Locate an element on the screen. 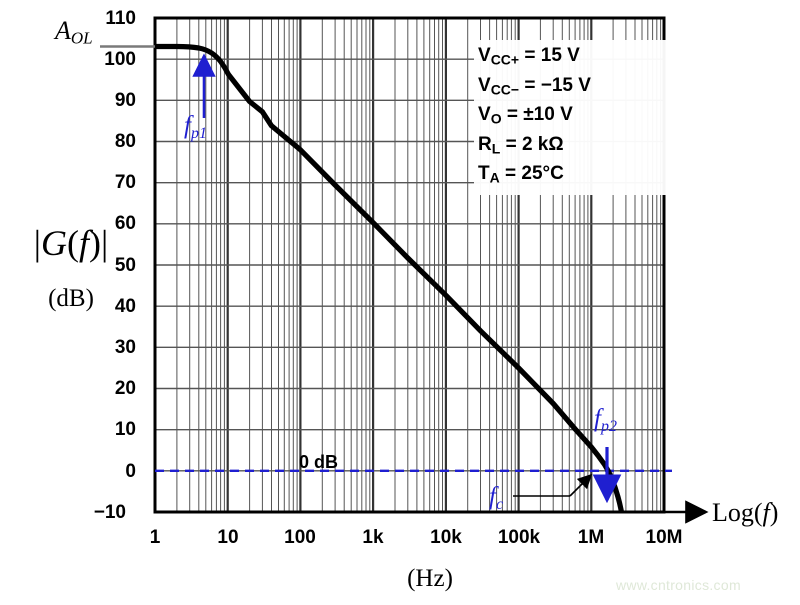  fp2-symbol: f is located at coordinates (597, 418).